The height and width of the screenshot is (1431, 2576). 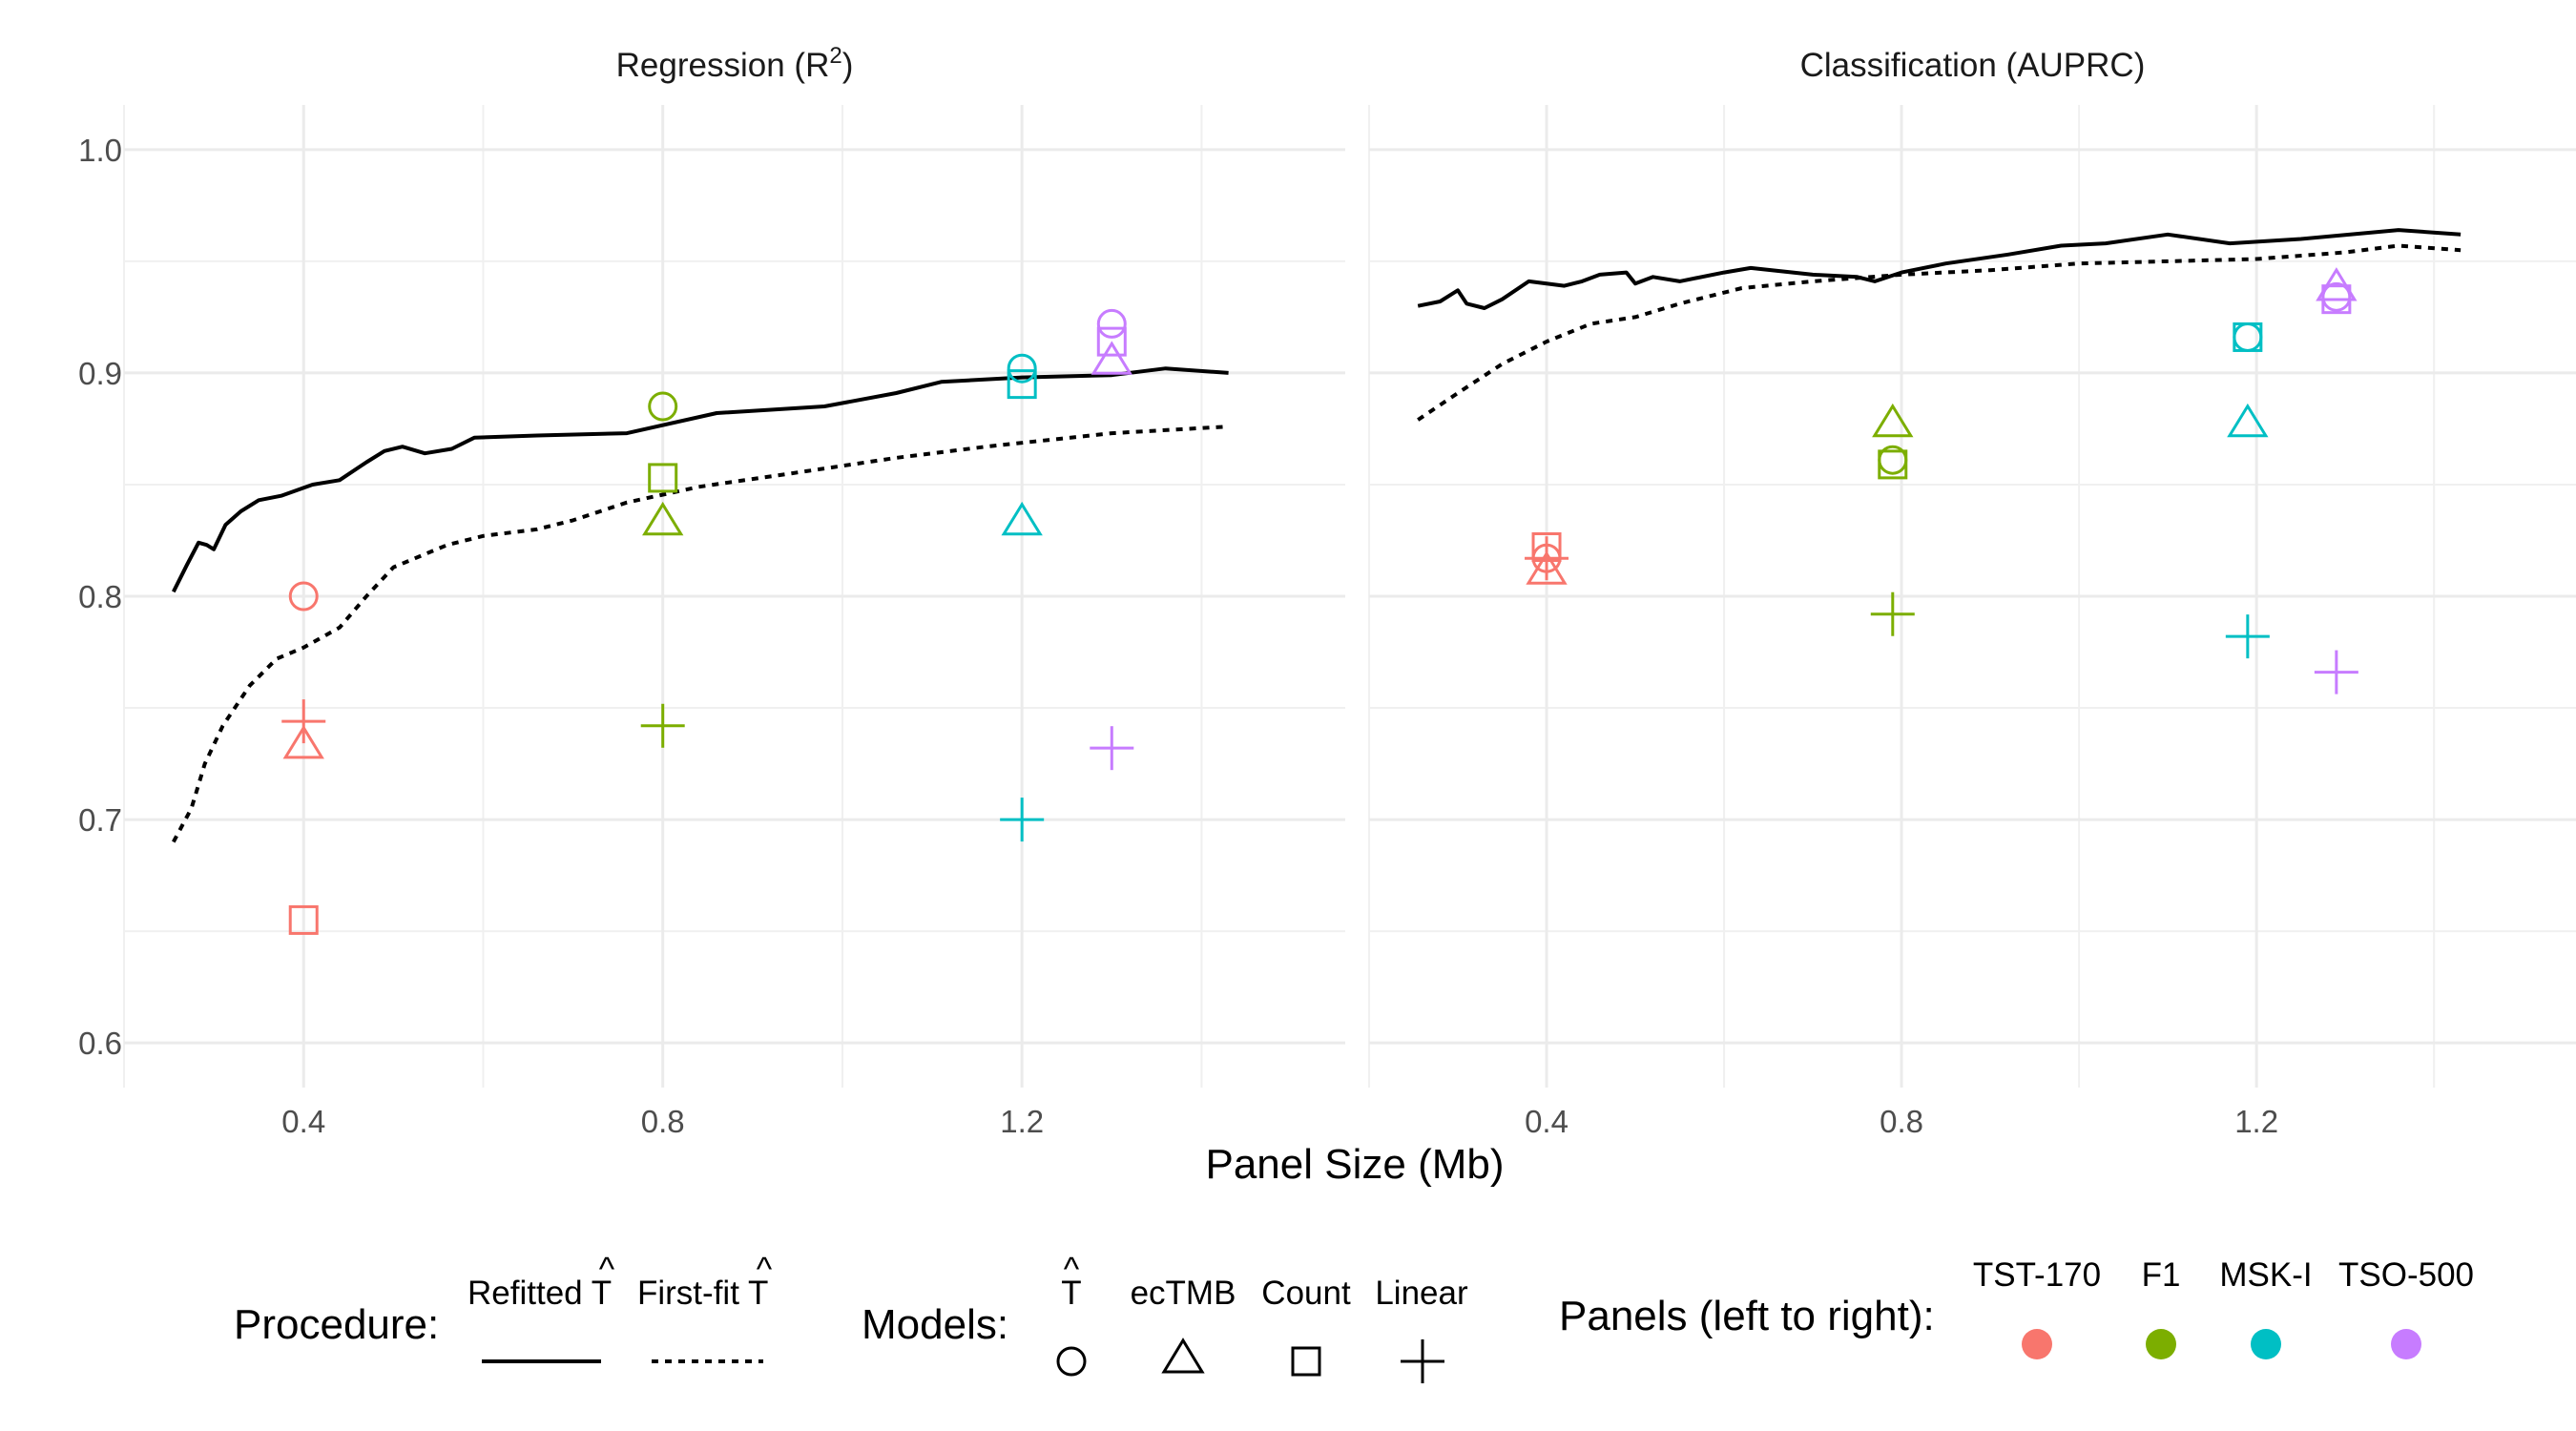 I want to click on legend-models-label-count: Count, so click(x=1306, y=1293).